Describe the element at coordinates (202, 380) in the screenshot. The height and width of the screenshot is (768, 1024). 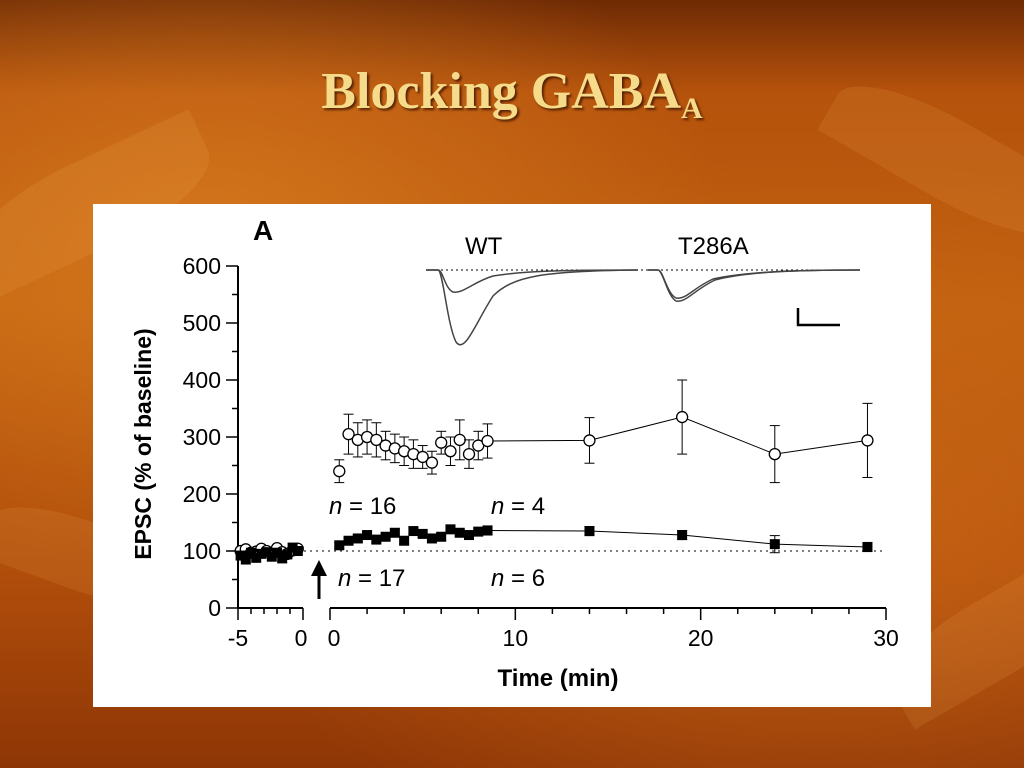
I see `y-tick-label: 400` at that location.